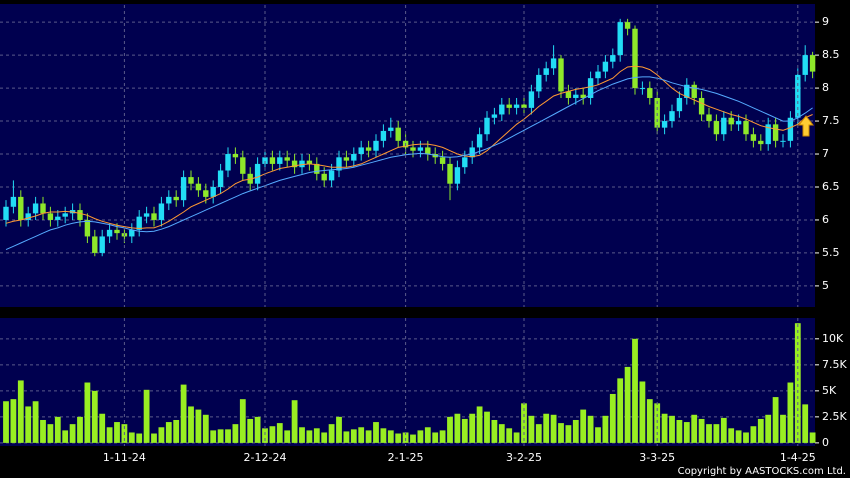  Describe the element at coordinates (806, 126) in the screenshot. I see `signal-arrow` at that location.